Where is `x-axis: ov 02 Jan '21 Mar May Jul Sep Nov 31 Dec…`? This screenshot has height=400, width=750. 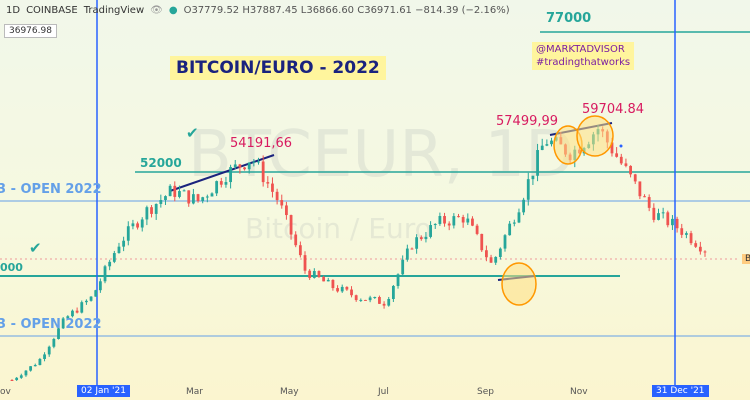 x-axis: ov 02 Jan '21 Mar May Jul Sep Nov 31 Dec… is located at coordinates (375, 392).